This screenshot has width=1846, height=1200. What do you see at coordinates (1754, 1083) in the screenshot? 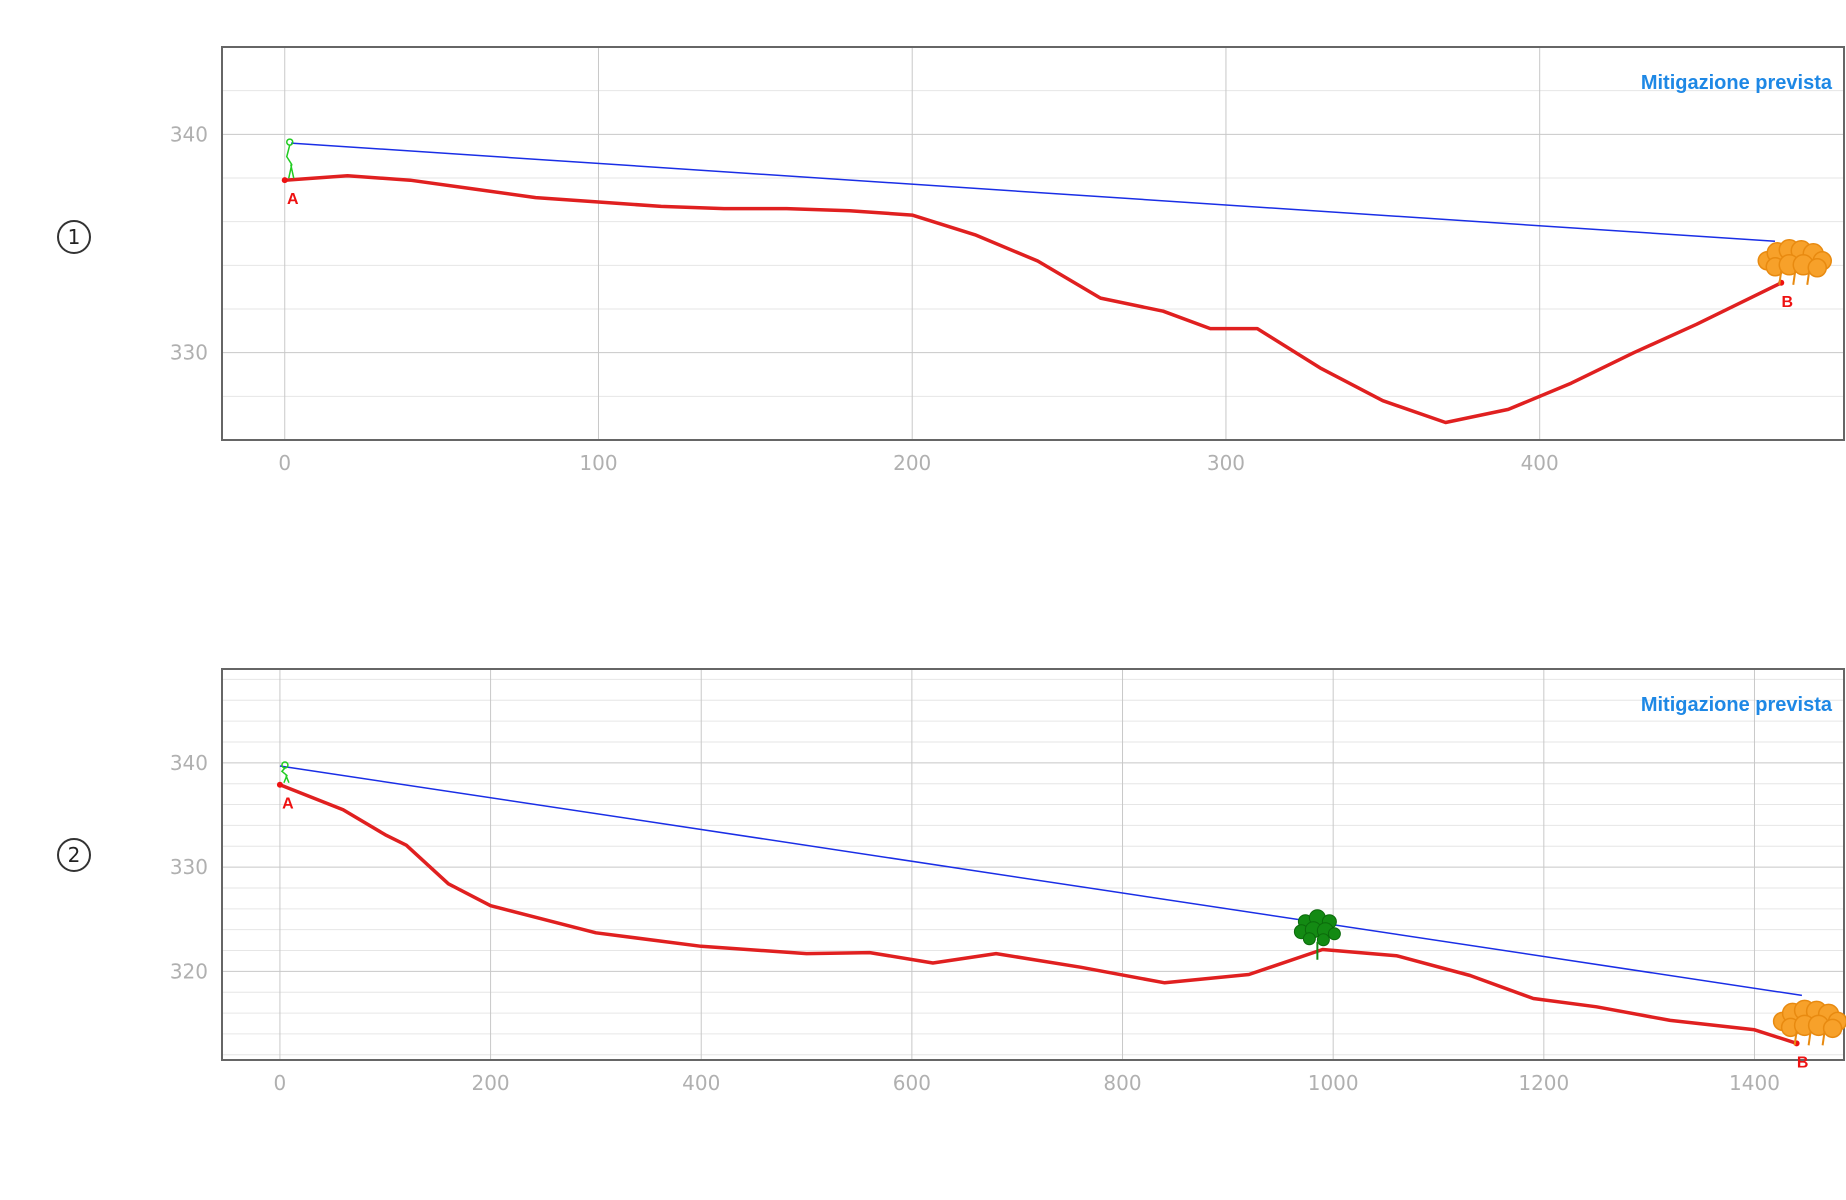
I see `x-tick-label: 1400` at bounding box center [1754, 1083].